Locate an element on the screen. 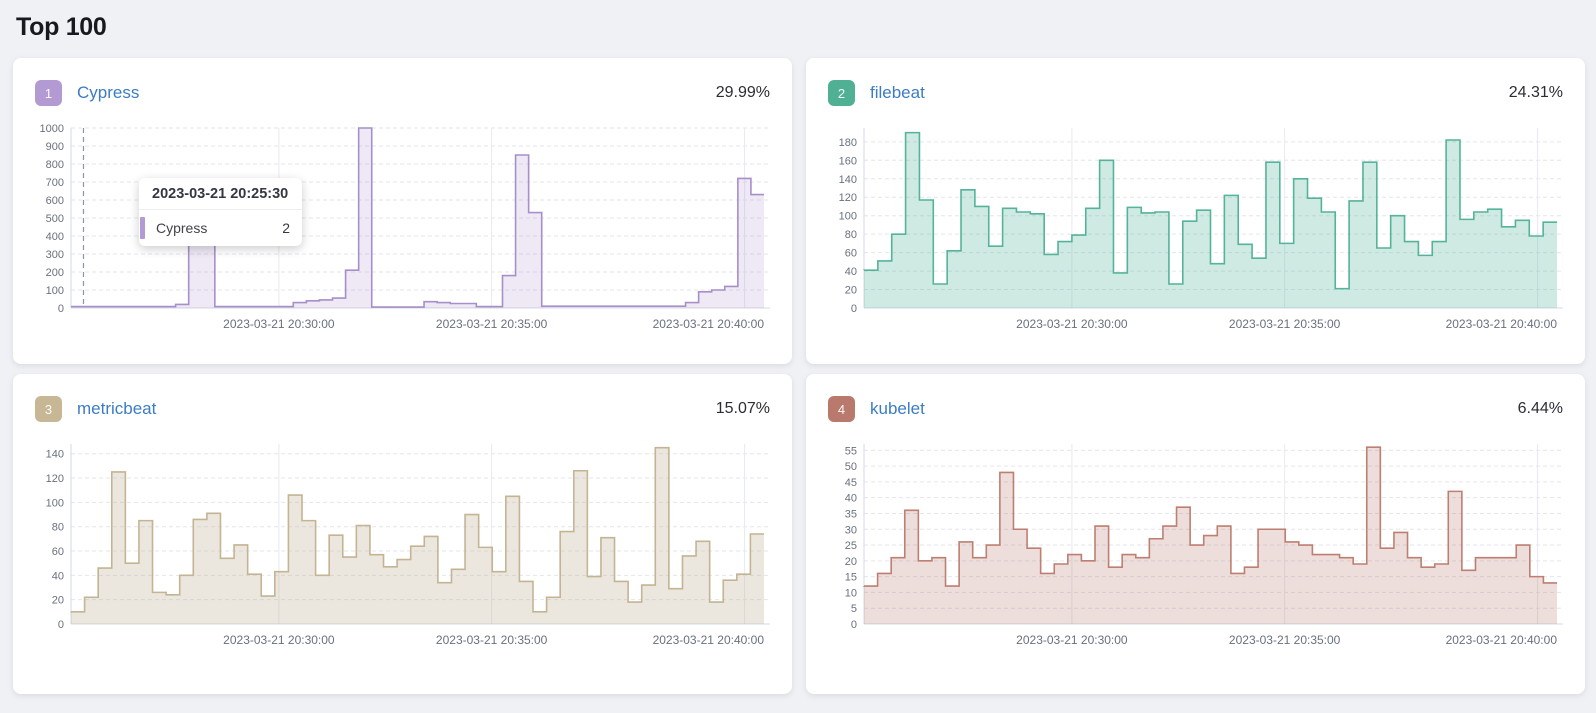 The height and width of the screenshot is (713, 1596). chart-tooltip: 2023-03-21 20:25:30 Cypress 2 is located at coordinates (220, 212).